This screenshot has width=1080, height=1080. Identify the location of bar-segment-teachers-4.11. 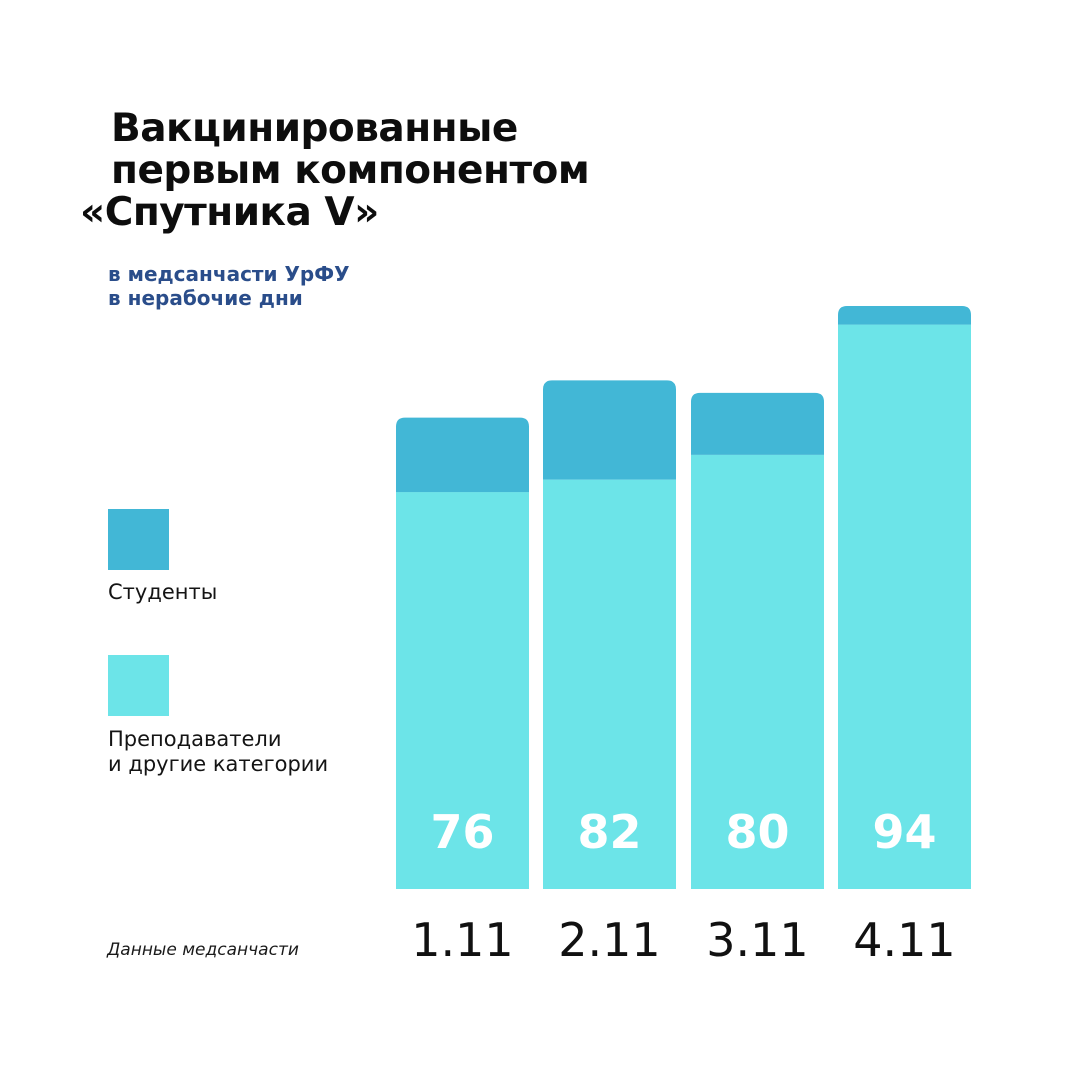
(904, 606).